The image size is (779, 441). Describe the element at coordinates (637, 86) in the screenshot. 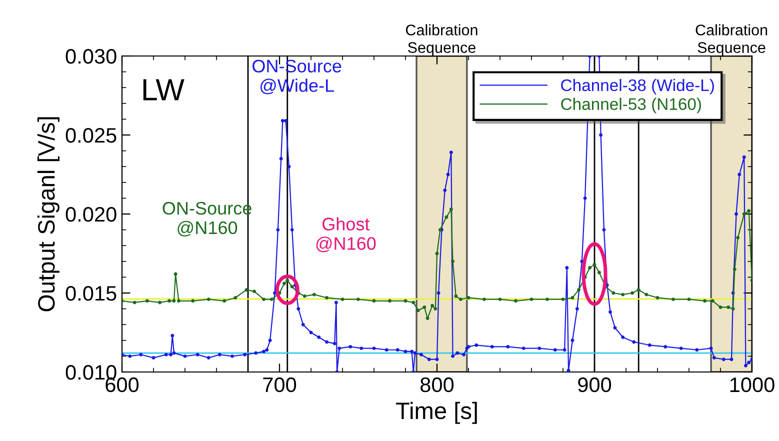

I see `legend-label: Channel-38 (Wide-L)` at that location.